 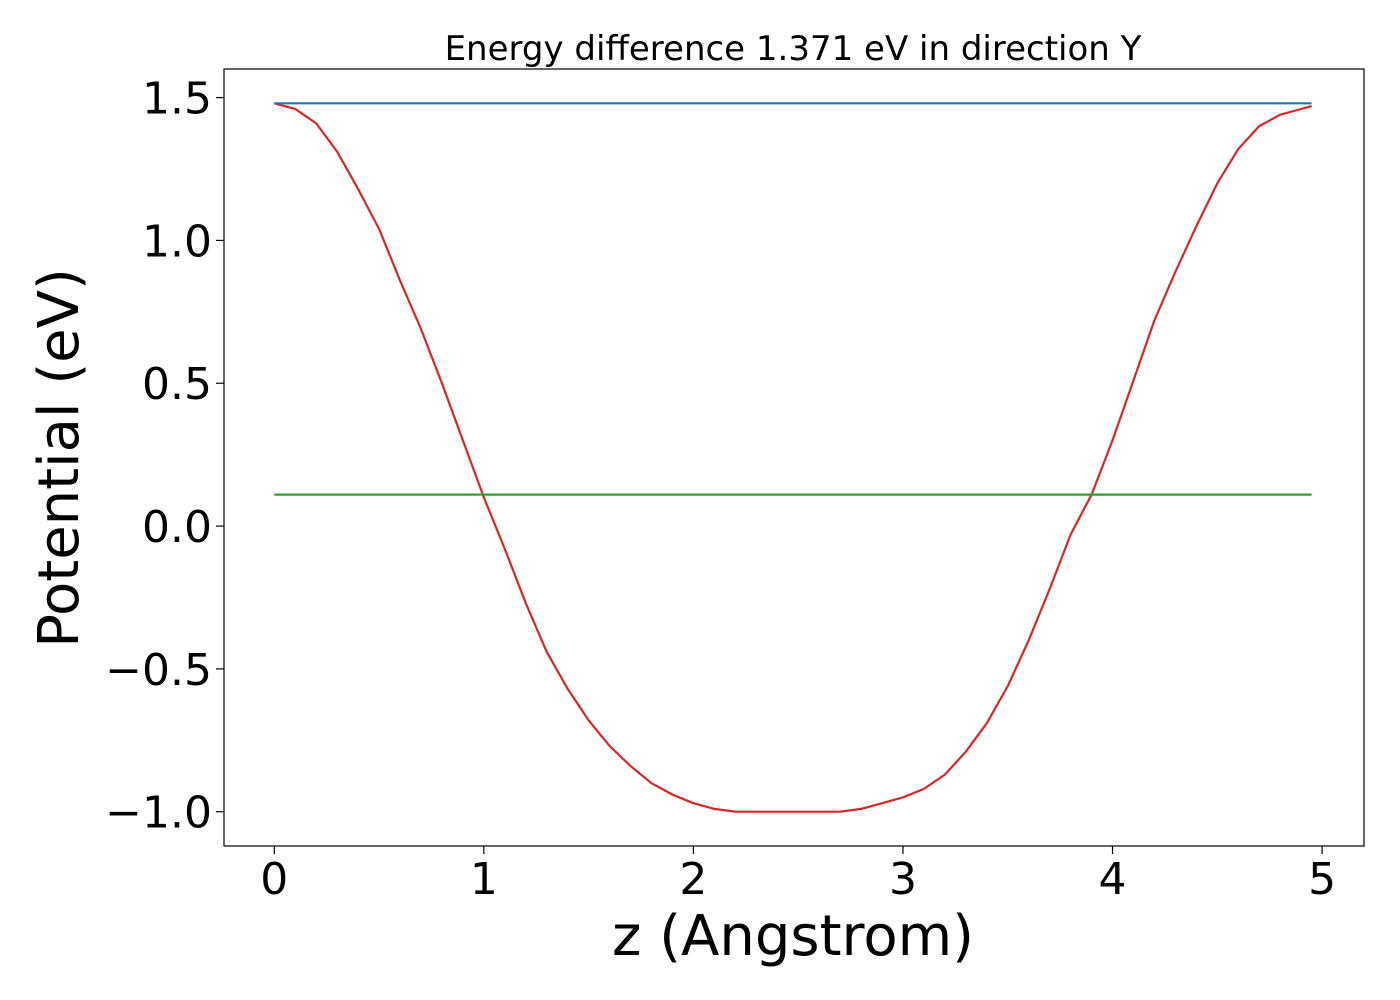 What do you see at coordinates (177, 99) in the screenshot?
I see `y-tick-label: 1.5` at bounding box center [177, 99].